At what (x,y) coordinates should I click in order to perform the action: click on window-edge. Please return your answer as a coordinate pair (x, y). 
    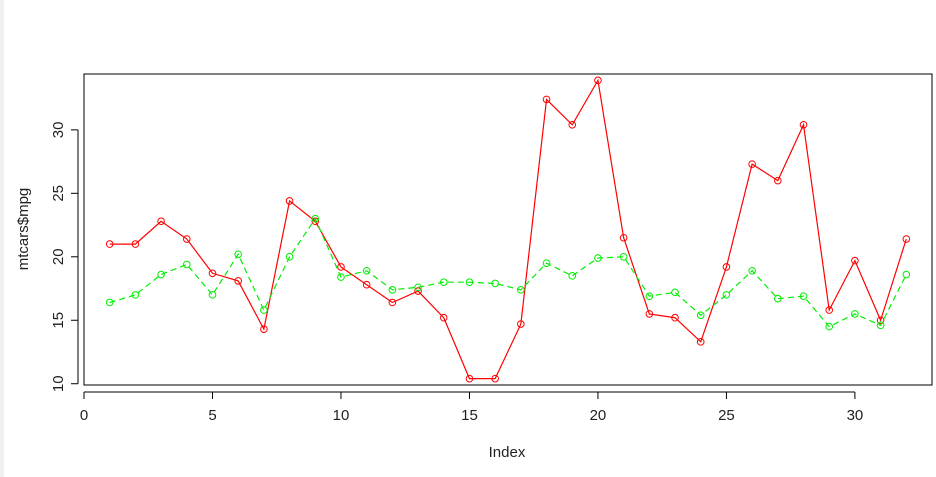
    Looking at the image, I should click on (2, 238).